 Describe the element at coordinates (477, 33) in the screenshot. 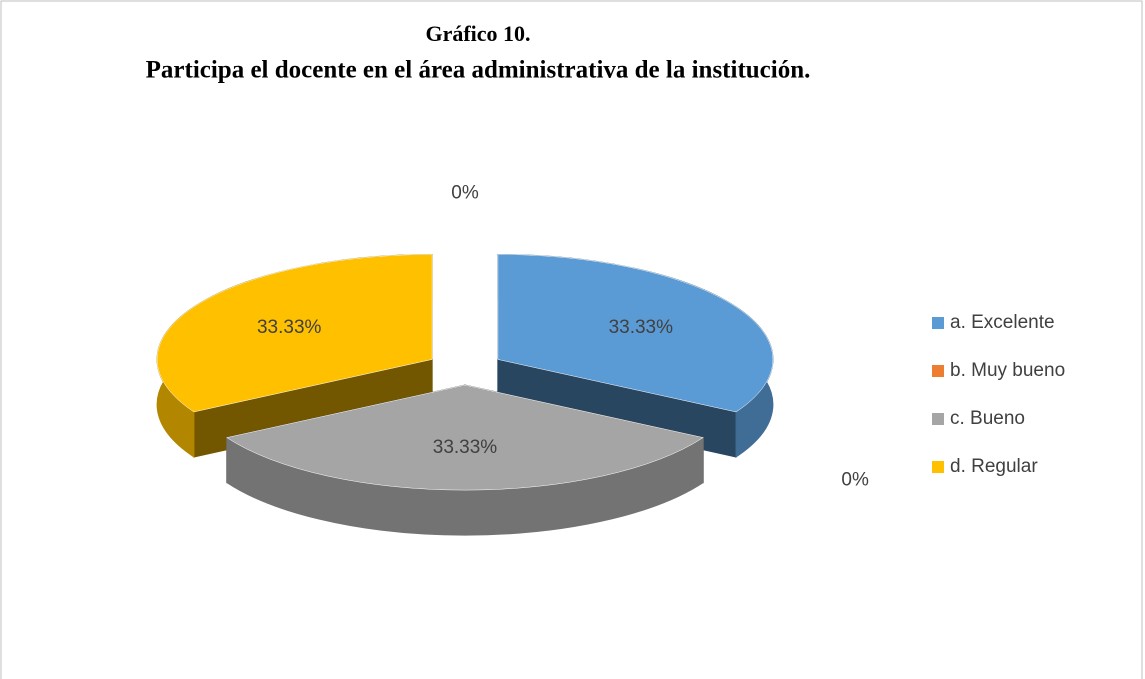

I see `chart-title: Gráfico 10.` at that location.